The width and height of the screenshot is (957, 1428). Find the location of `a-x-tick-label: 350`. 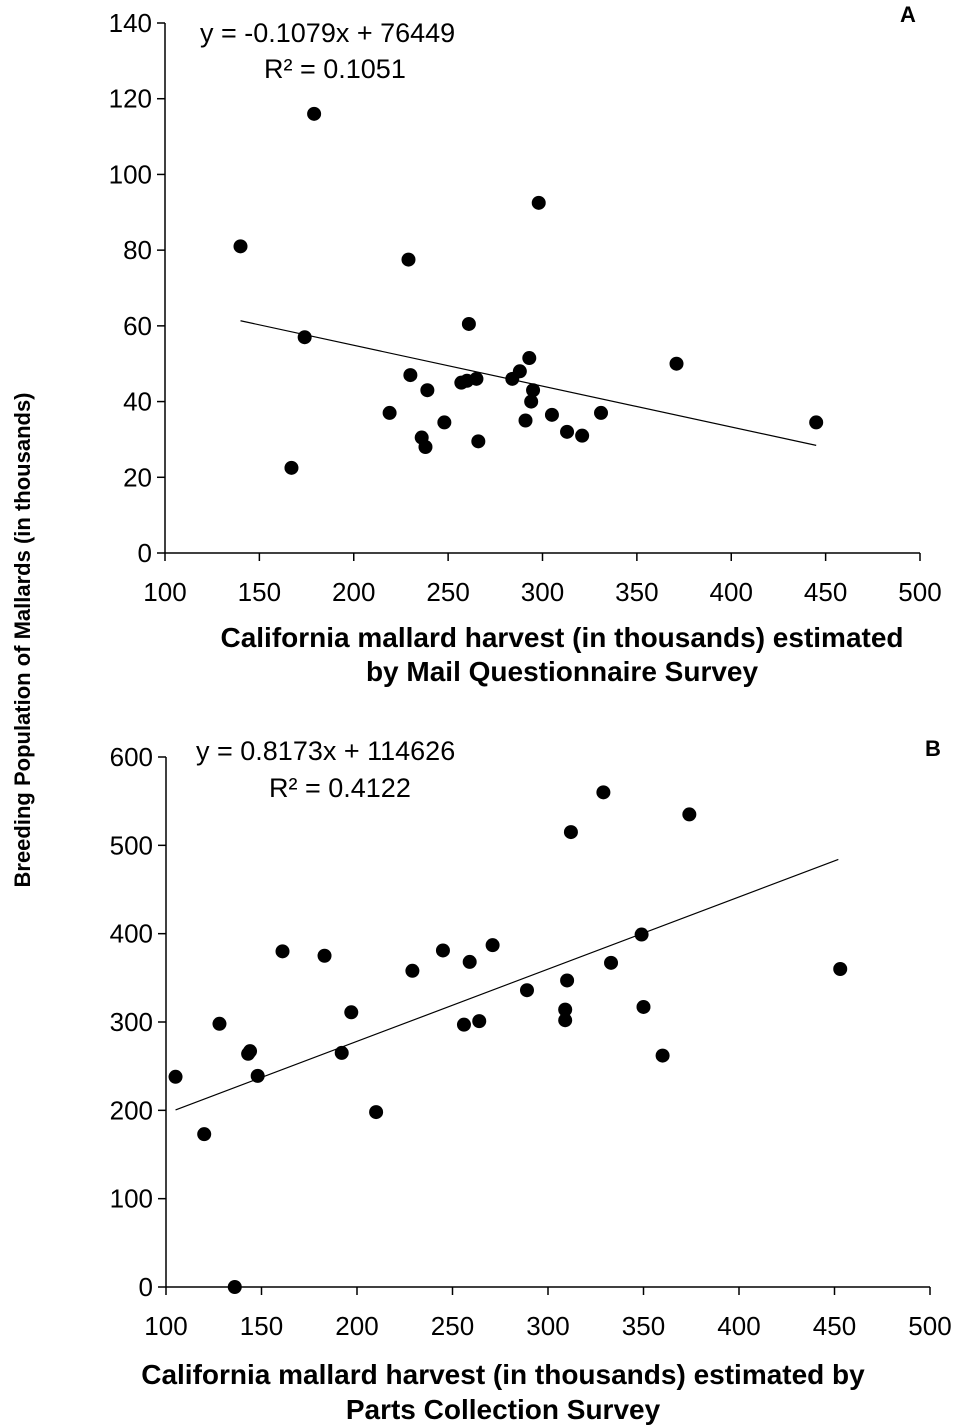

a-x-tick-label: 350 is located at coordinates (636, 592).